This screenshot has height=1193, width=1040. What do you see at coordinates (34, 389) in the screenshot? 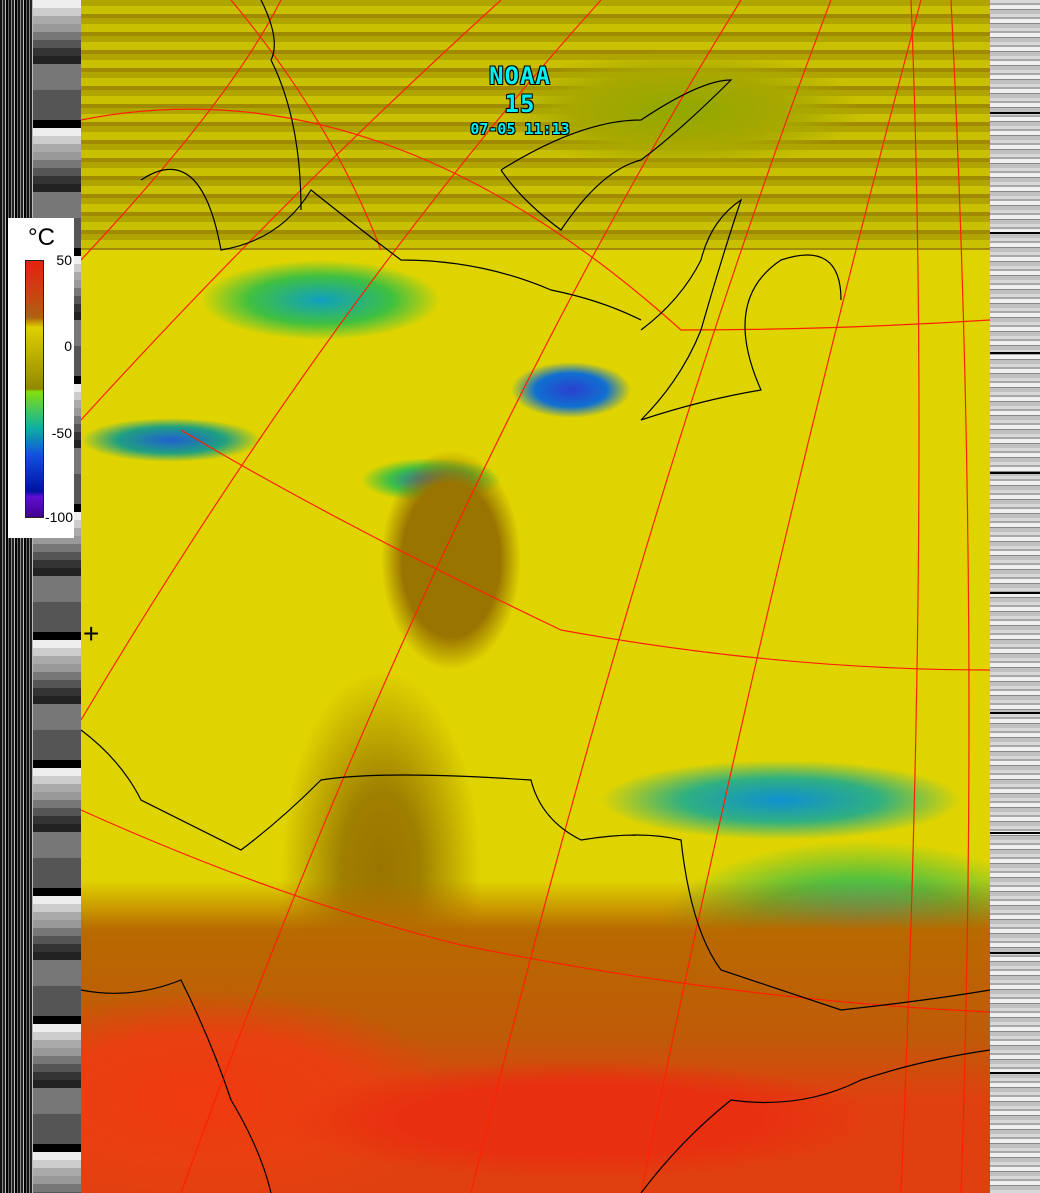
I see `color-scale-bar` at bounding box center [34, 389].